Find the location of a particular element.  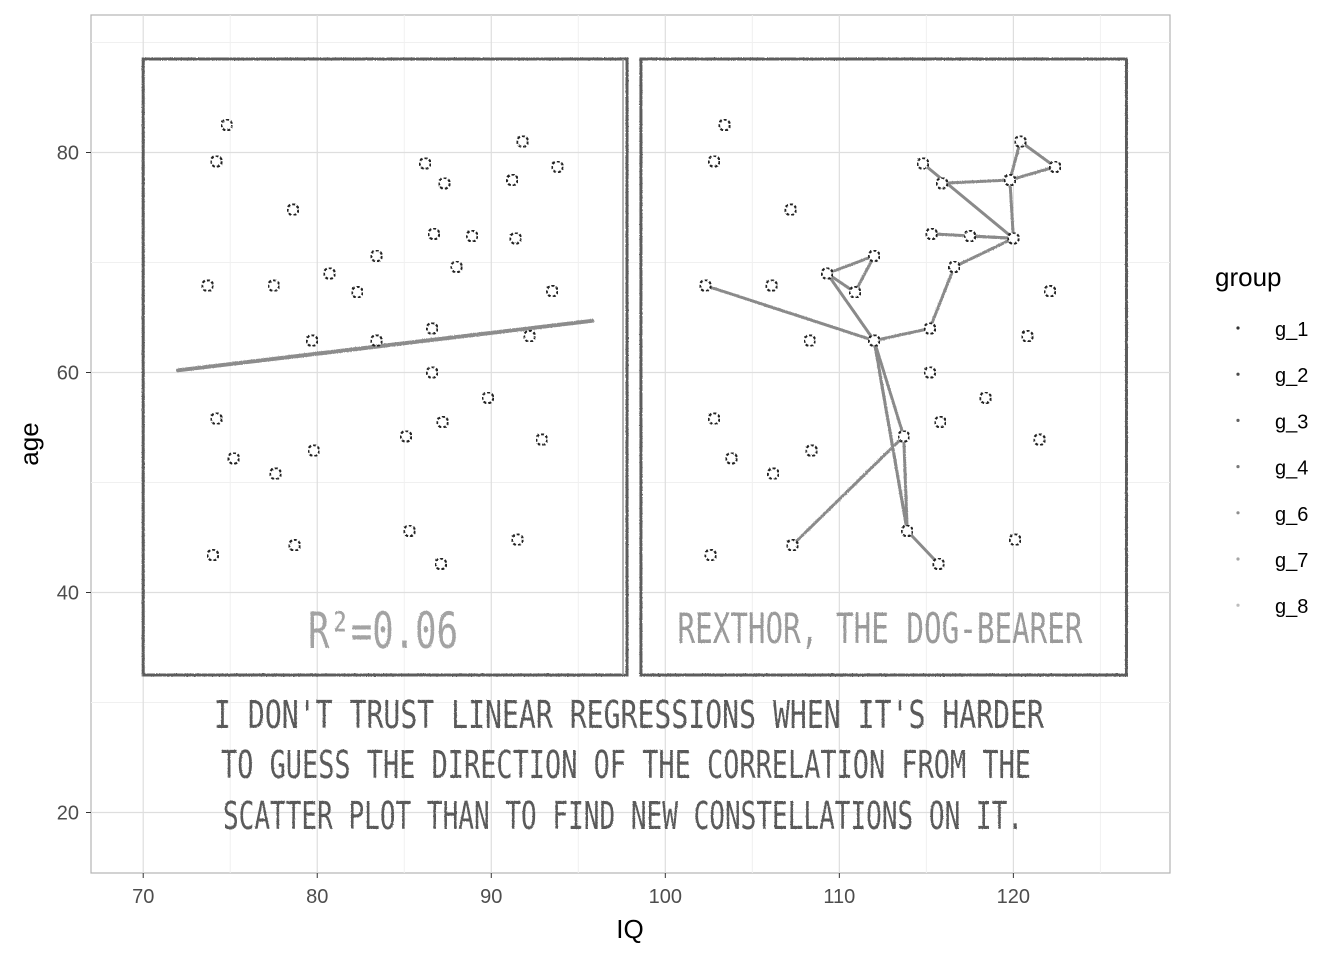

regression-line is located at coordinates (385, 345).